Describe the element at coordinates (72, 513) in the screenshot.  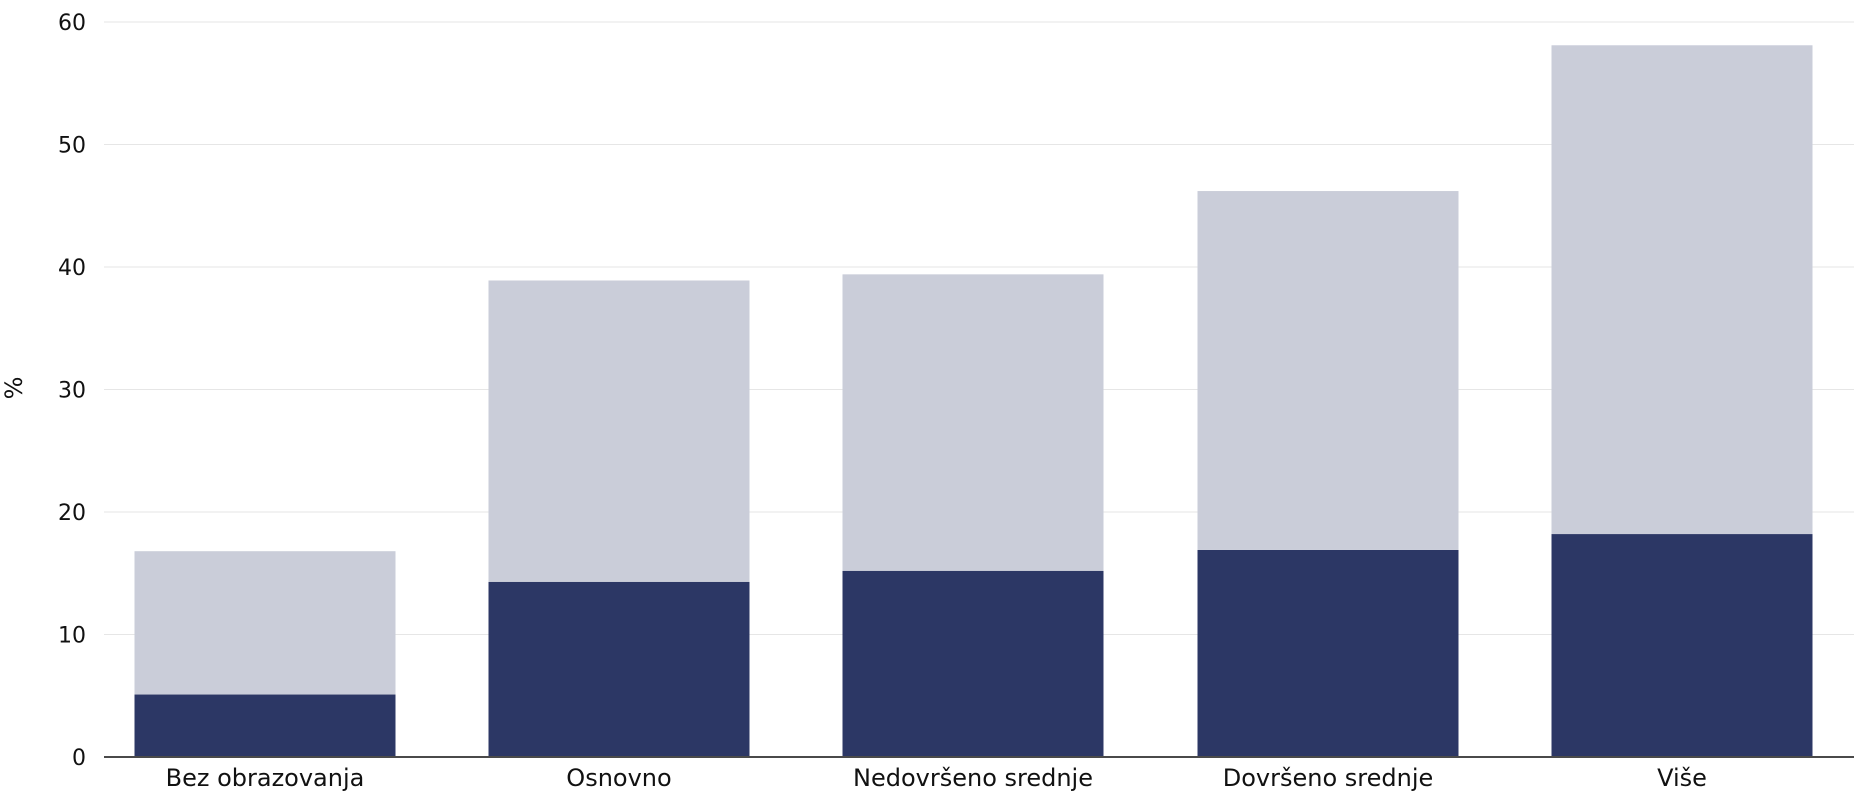
I see `y-tick-label: 20` at that location.